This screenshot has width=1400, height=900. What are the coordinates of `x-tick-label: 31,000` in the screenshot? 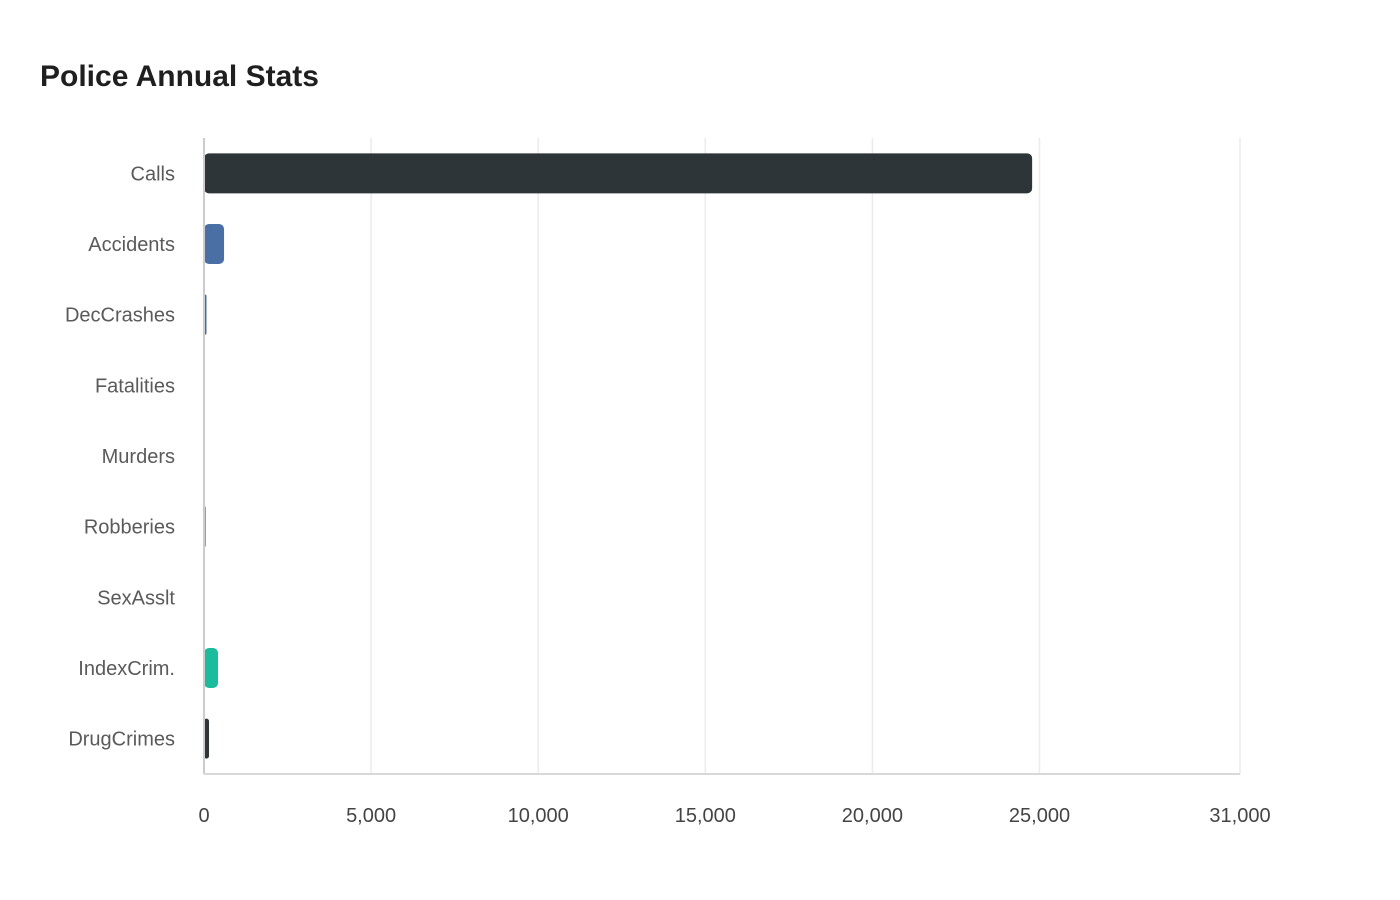 It's located at (1239, 816).